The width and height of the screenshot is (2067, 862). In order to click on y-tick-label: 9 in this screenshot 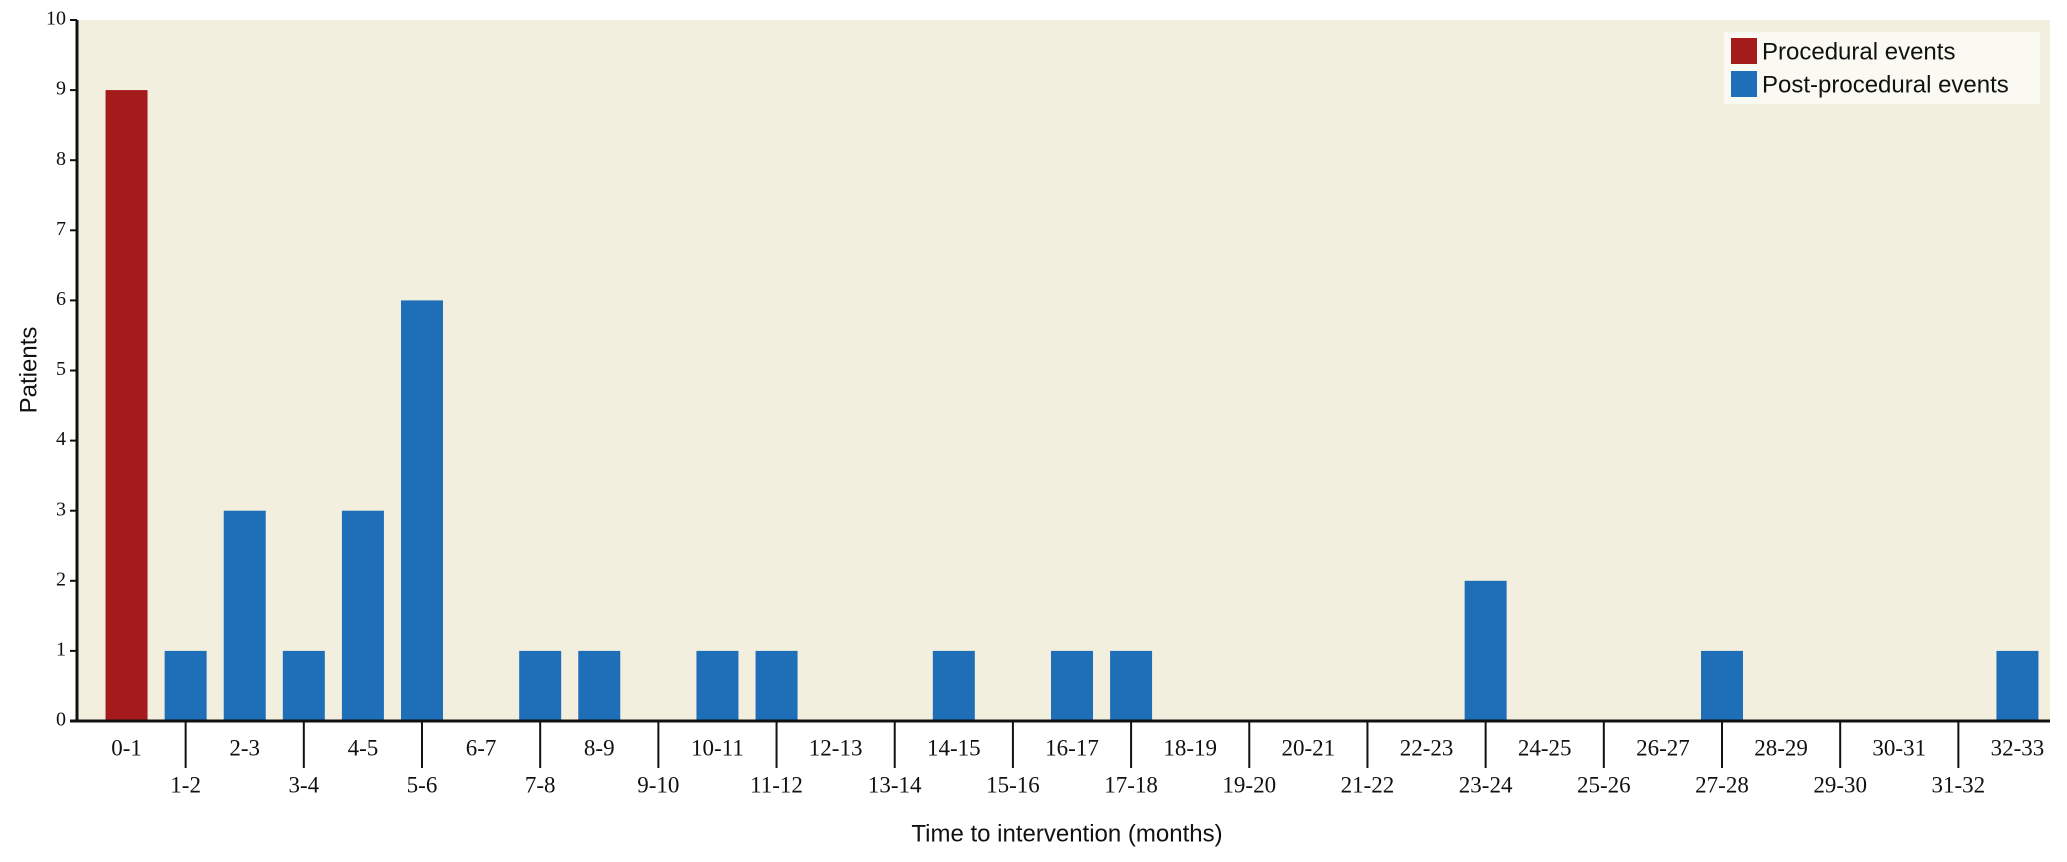, I will do `click(61, 89)`.